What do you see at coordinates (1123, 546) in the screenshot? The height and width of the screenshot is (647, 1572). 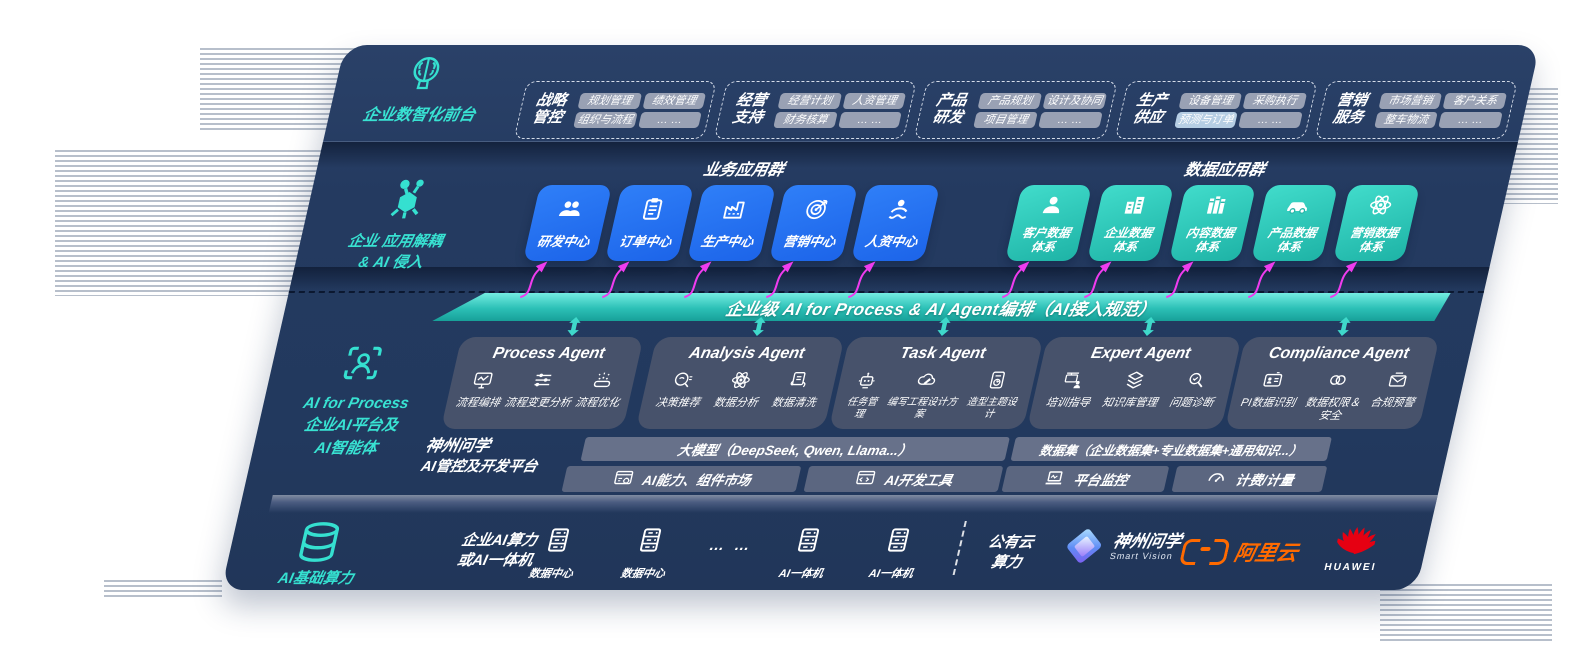 I see `szwx-logo: 神州问学 Smart Vision` at bounding box center [1123, 546].